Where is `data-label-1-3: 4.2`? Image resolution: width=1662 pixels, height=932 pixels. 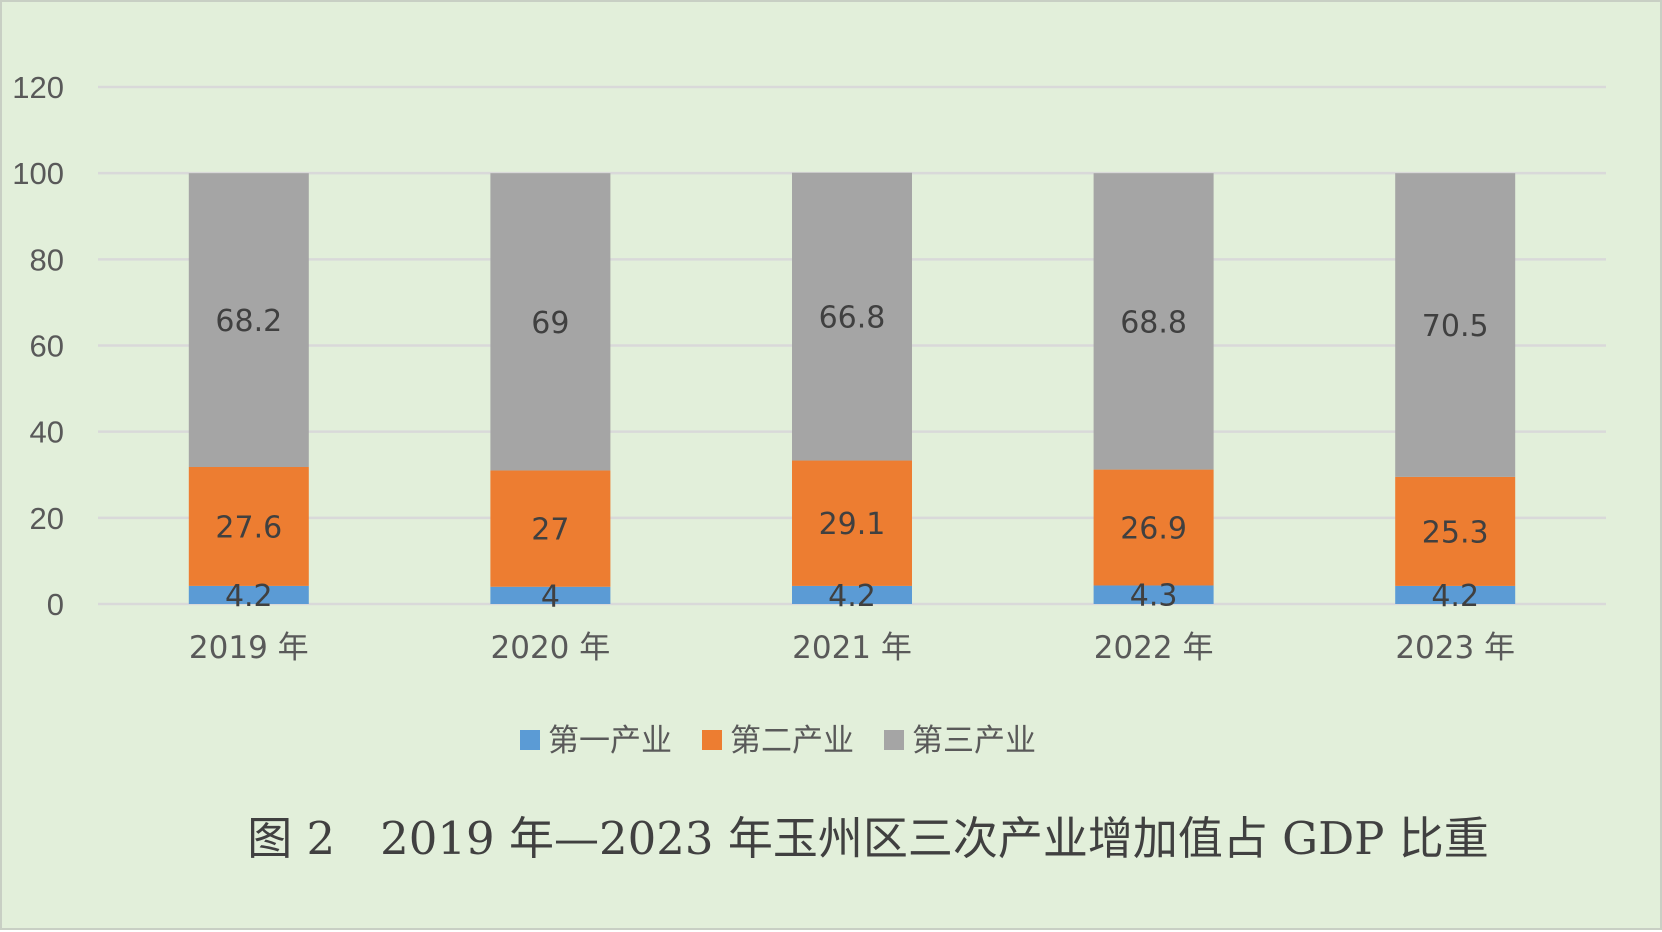 data-label-1-3: 4.2 is located at coordinates (852, 596).